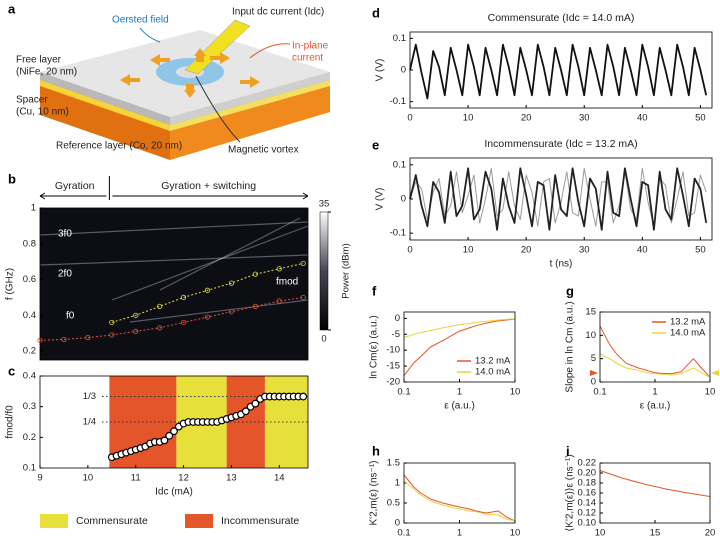 The image size is (720, 538). I want to click on x-tick-label: 50, so click(700, 118).